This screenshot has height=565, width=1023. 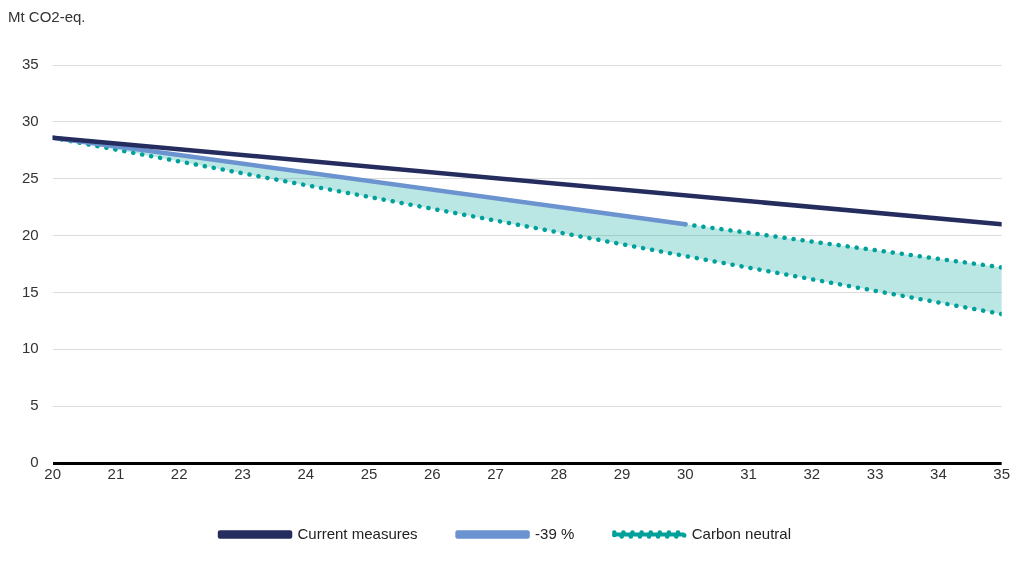 What do you see at coordinates (875, 474) in the screenshot?
I see `x-tick-label: 33` at bounding box center [875, 474].